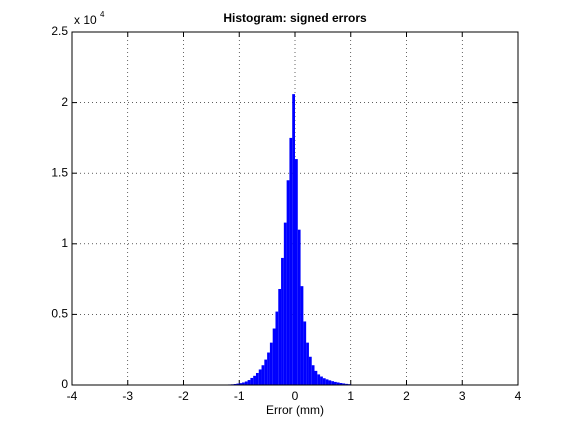 The width and height of the screenshot is (576, 437). Describe the element at coordinates (350, 396) in the screenshot. I see `x-tick-label: 1` at that location.